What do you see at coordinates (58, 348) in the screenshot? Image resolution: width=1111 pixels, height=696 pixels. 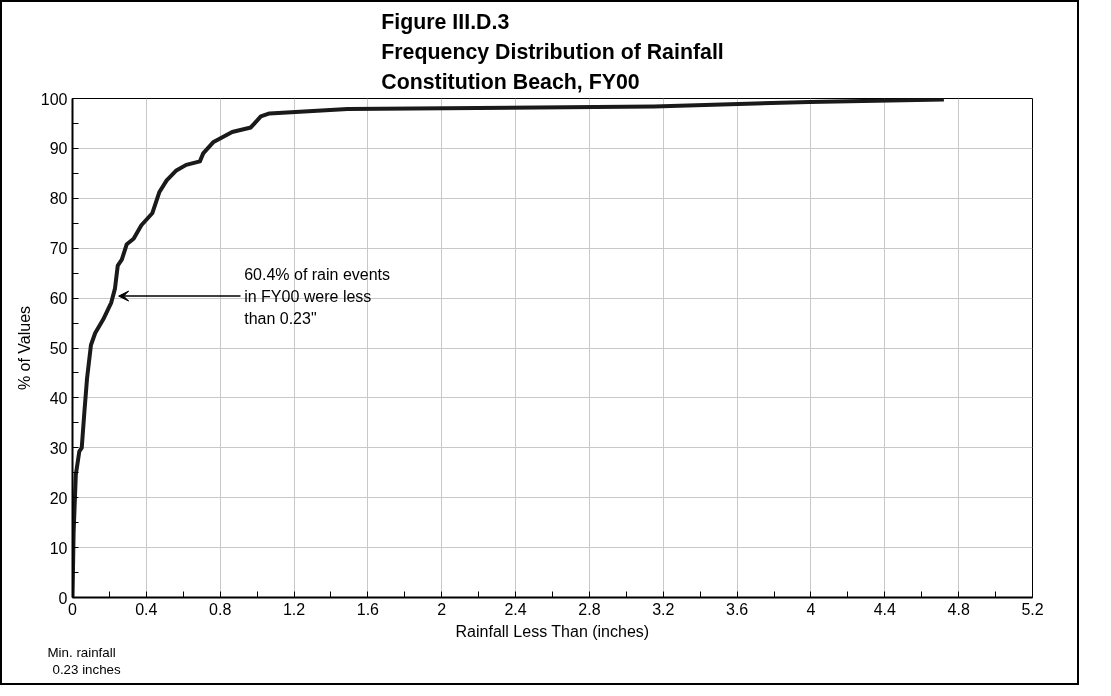 I see `y-tick-label: 50` at bounding box center [58, 348].